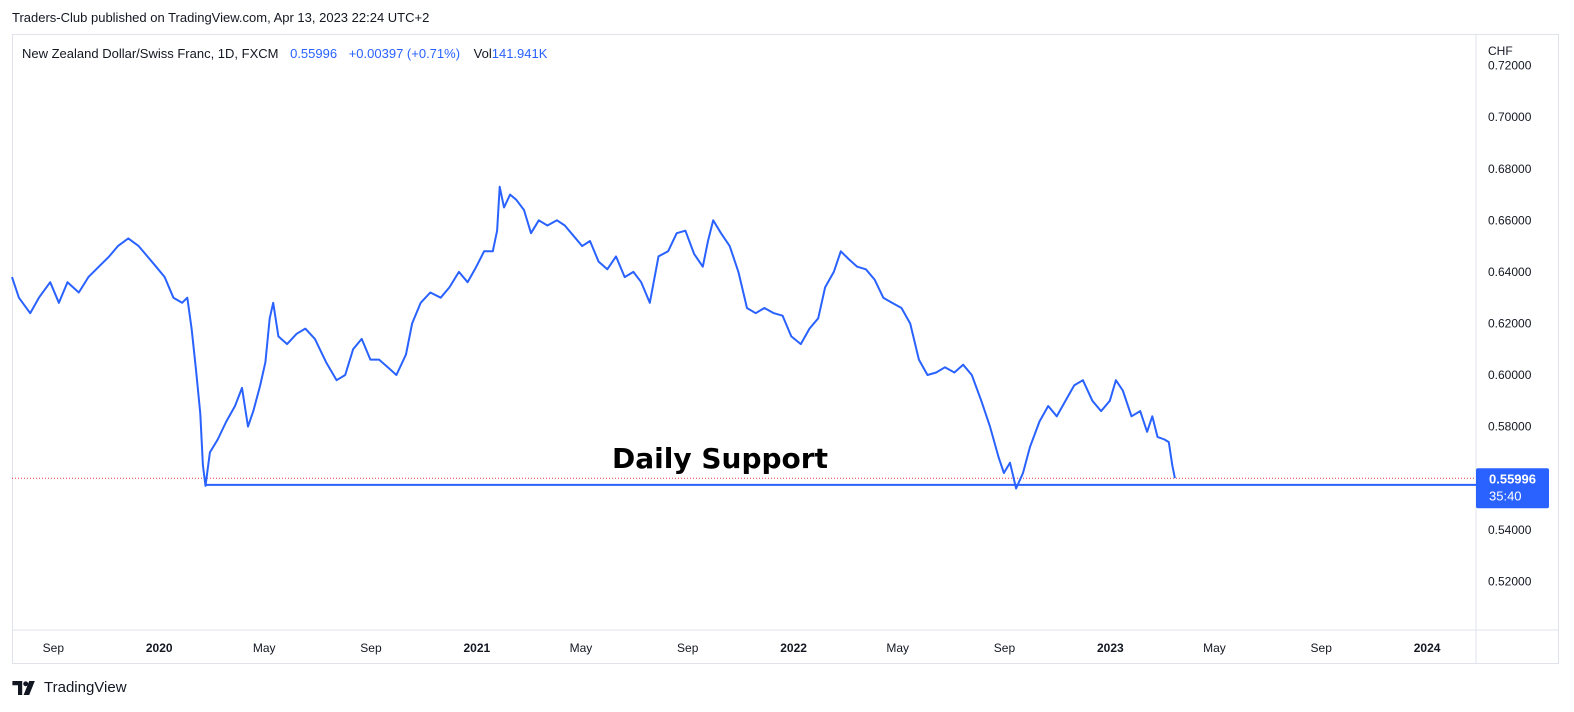 The image size is (1574, 712). I want to click on y-tick-label: 0.62000, so click(1510, 323).